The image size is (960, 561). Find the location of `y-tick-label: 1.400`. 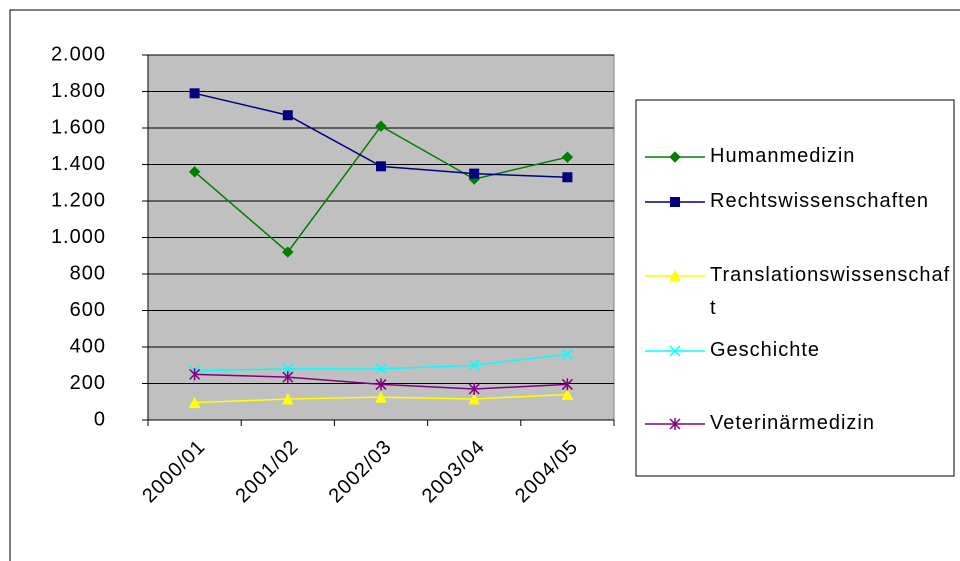

y-tick-label: 1.400 is located at coordinates (78, 164).